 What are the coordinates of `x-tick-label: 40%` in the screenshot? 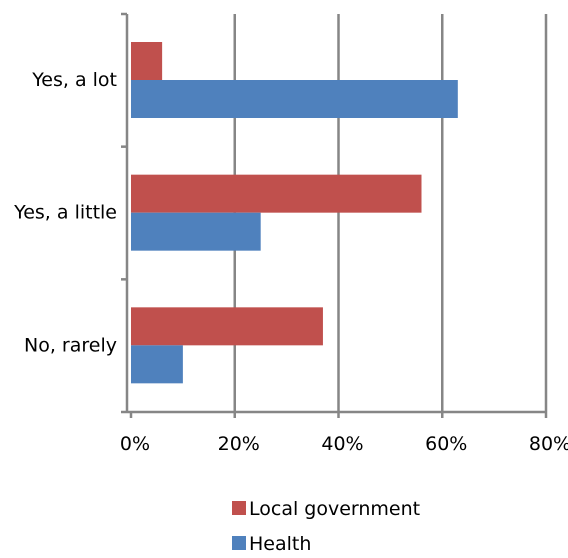 It's located at (342, 444).